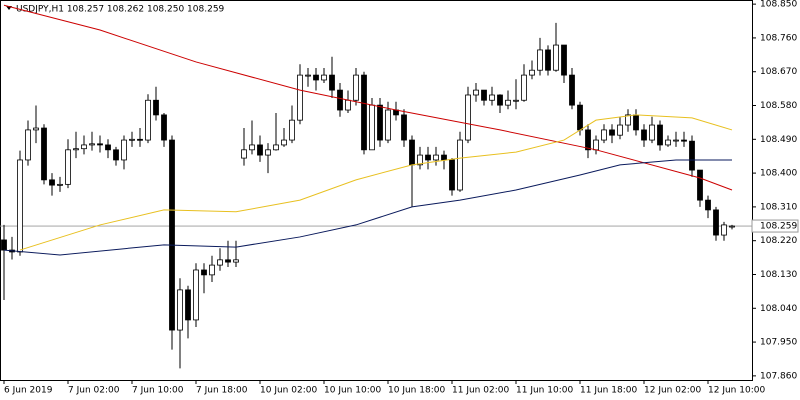  I want to click on y-tick-label: 108.850, so click(778, 5).